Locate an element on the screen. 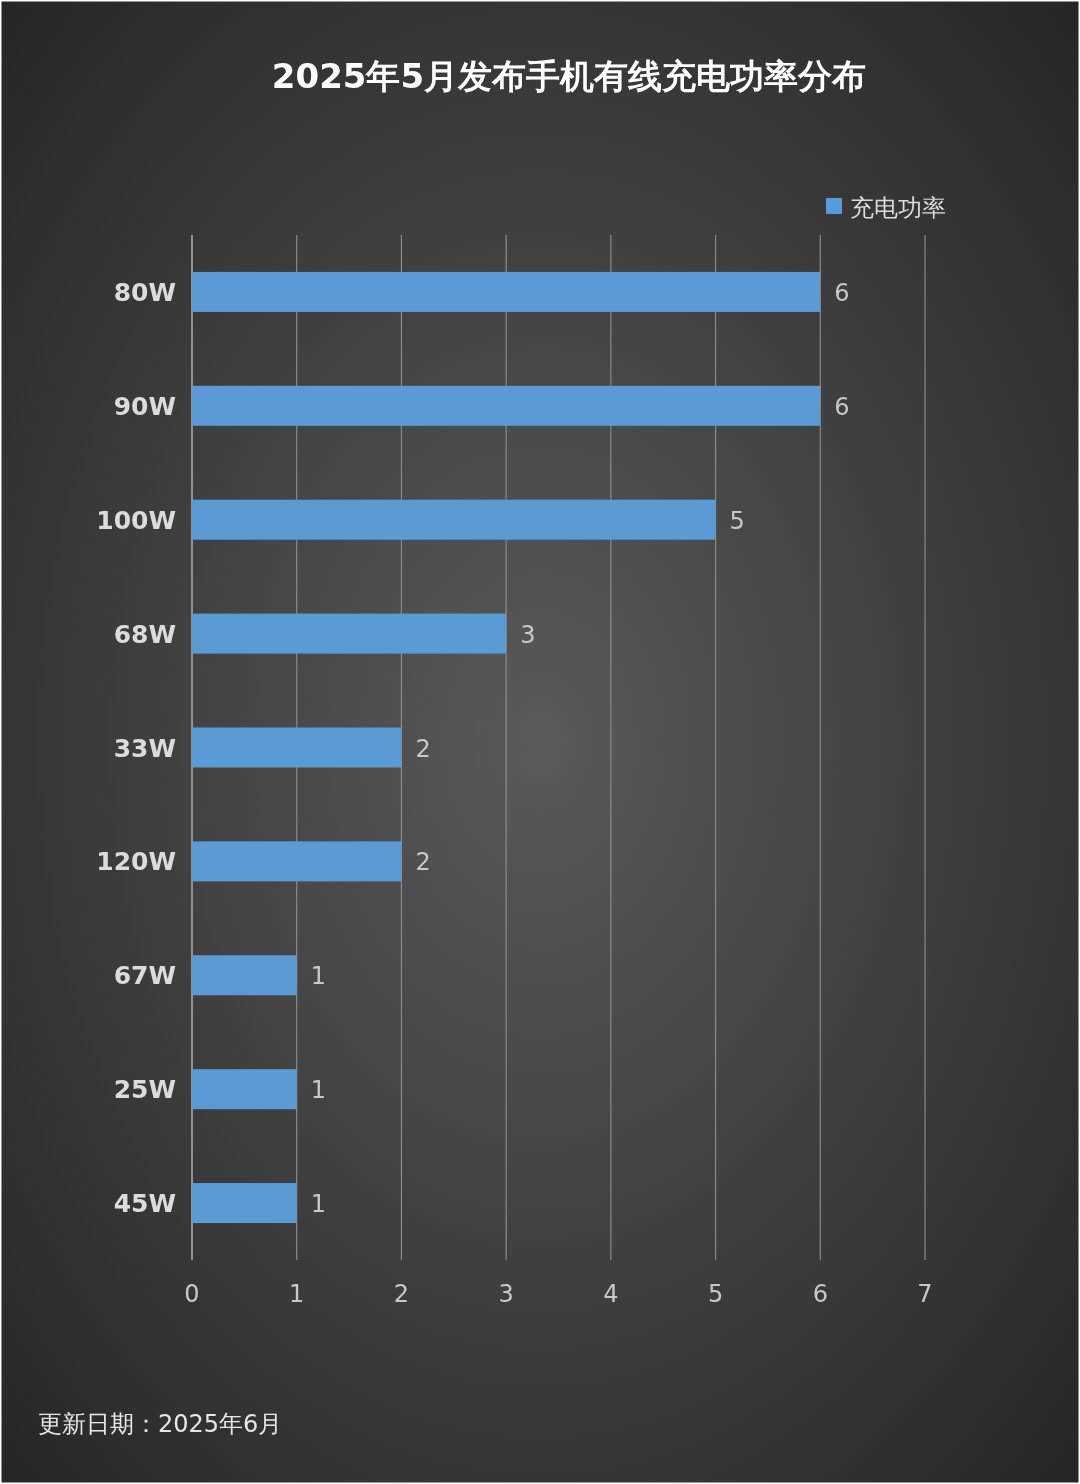 Image resolution: width=1080 pixels, height=1484 pixels. y-tick-label: 90W is located at coordinates (144, 406).